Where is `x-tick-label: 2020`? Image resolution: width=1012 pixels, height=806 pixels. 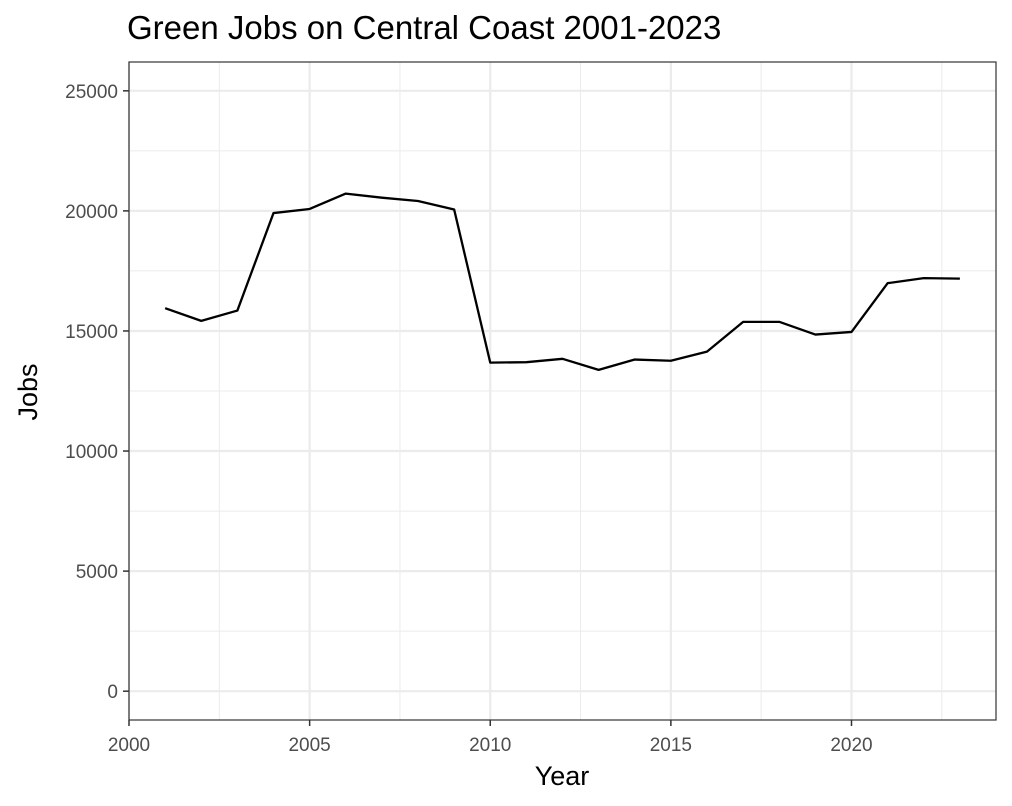 x-tick-label: 2020 is located at coordinates (851, 745).